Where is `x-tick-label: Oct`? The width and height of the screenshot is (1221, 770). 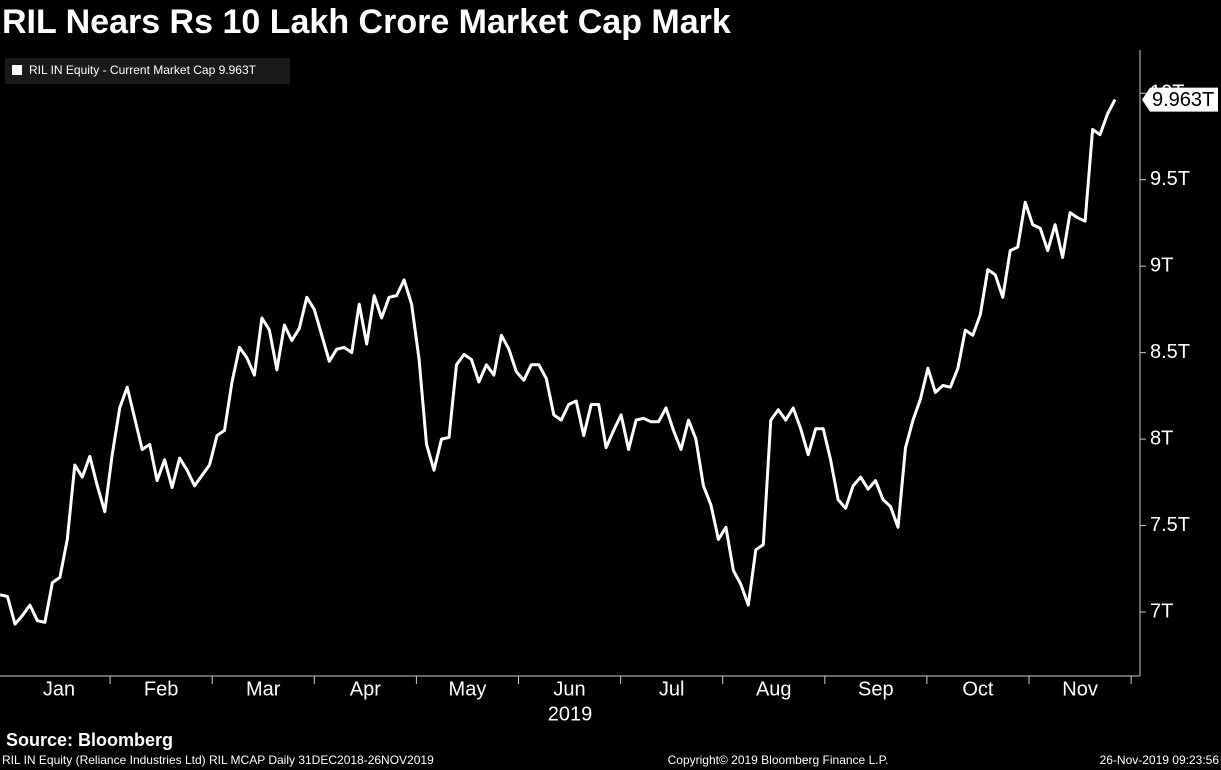
x-tick-label: Oct is located at coordinates (978, 689).